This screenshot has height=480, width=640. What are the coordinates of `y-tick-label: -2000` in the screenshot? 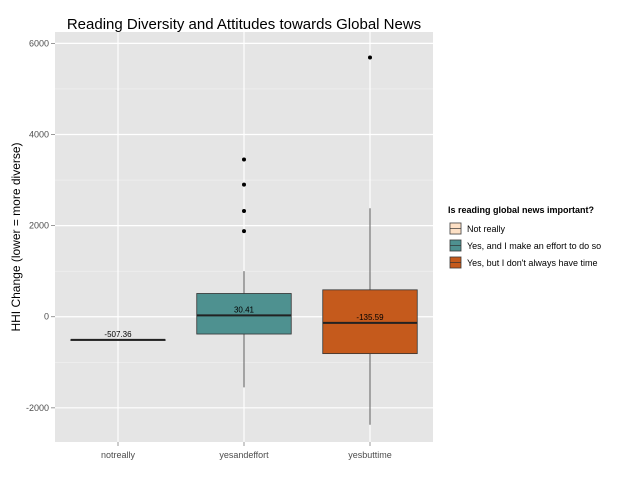 It's located at (37, 408).